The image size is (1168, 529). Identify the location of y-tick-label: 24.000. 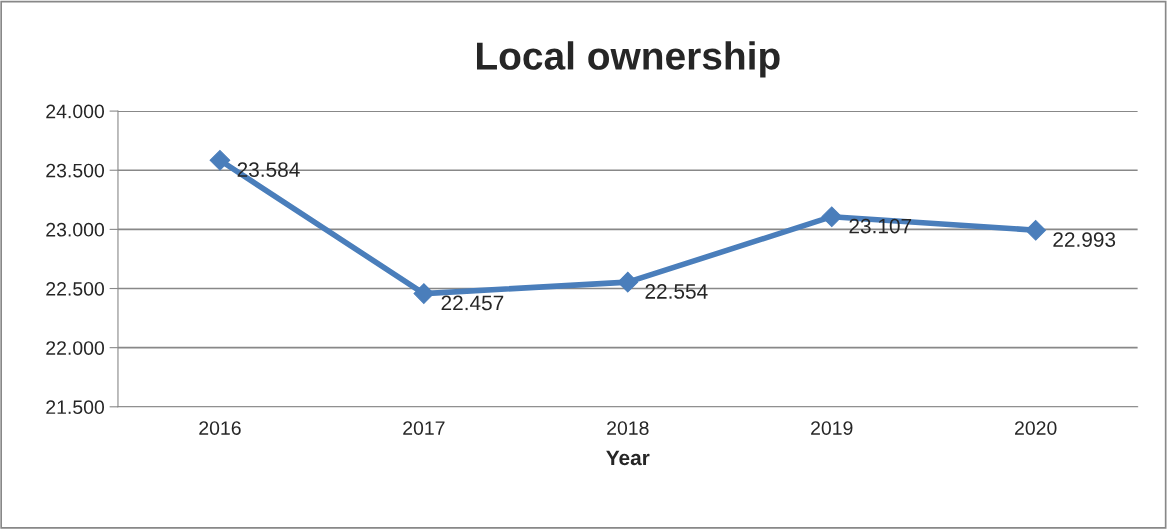
(75, 111).